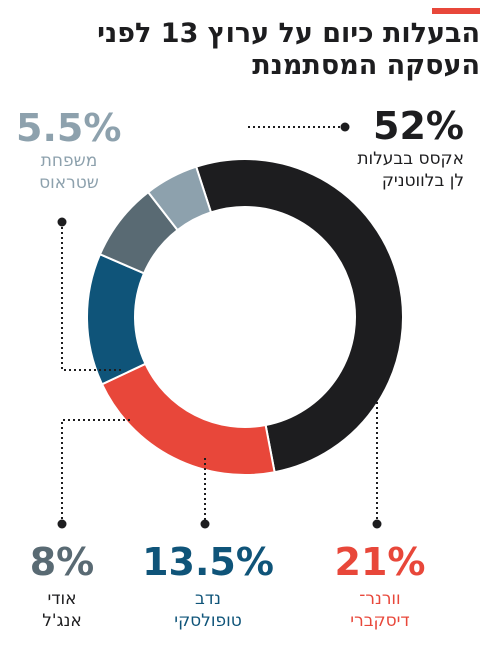  Describe the element at coordinates (380, 621) in the screenshot. I see `name-label-slice-1-line-2: דיסקברי` at that location.